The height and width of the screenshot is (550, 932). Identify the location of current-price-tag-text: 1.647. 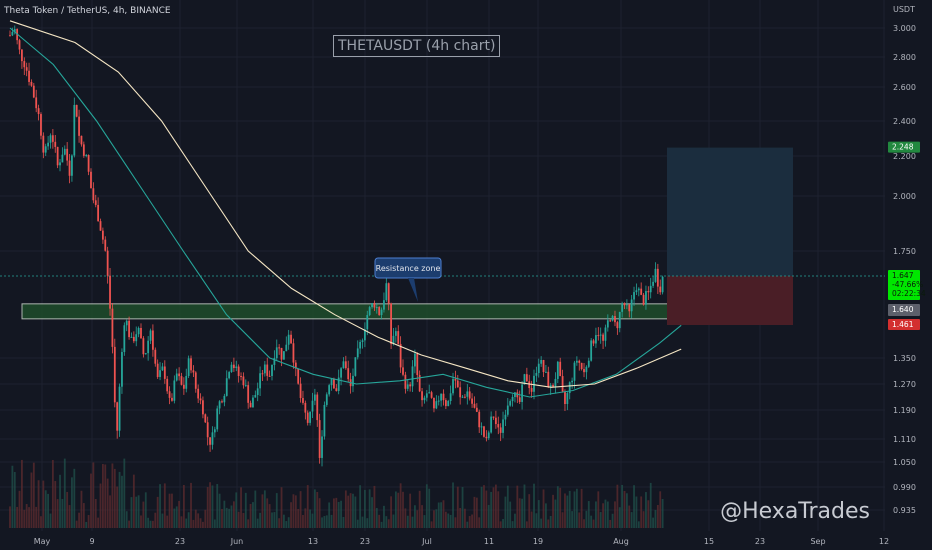
(903, 275).